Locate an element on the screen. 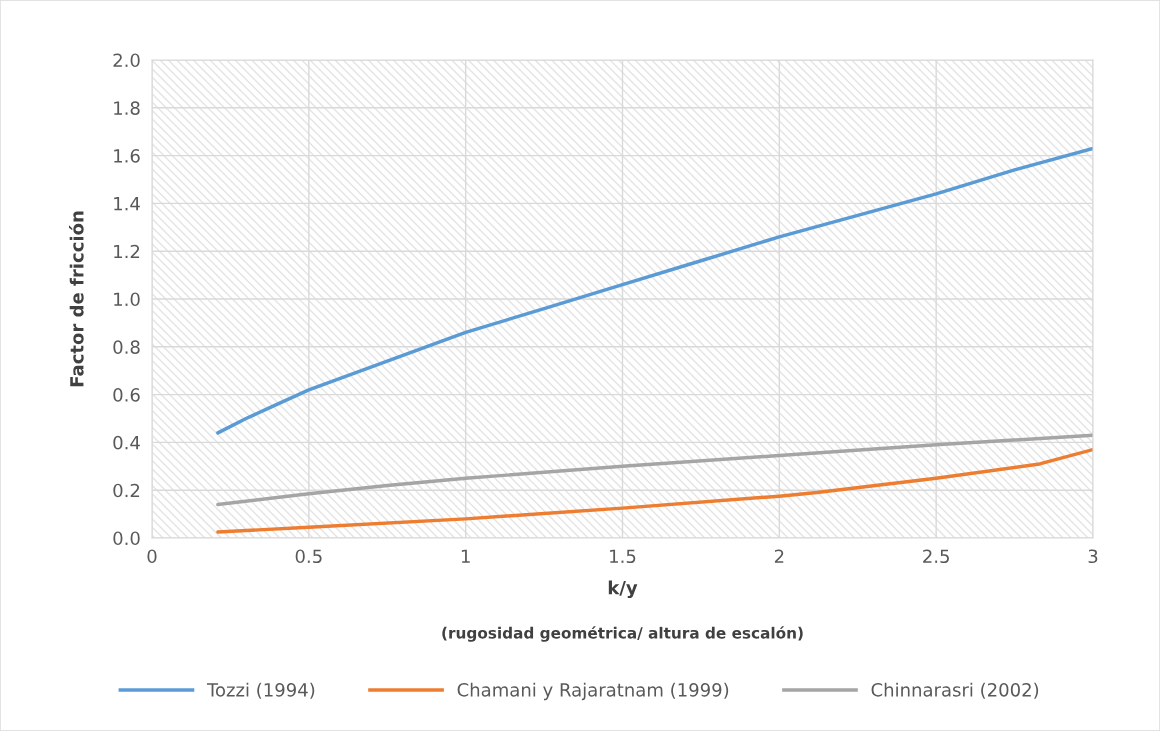 The width and height of the screenshot is (1160, 731). y-tick-label: 1.4 is located at coordinates (127, 204).